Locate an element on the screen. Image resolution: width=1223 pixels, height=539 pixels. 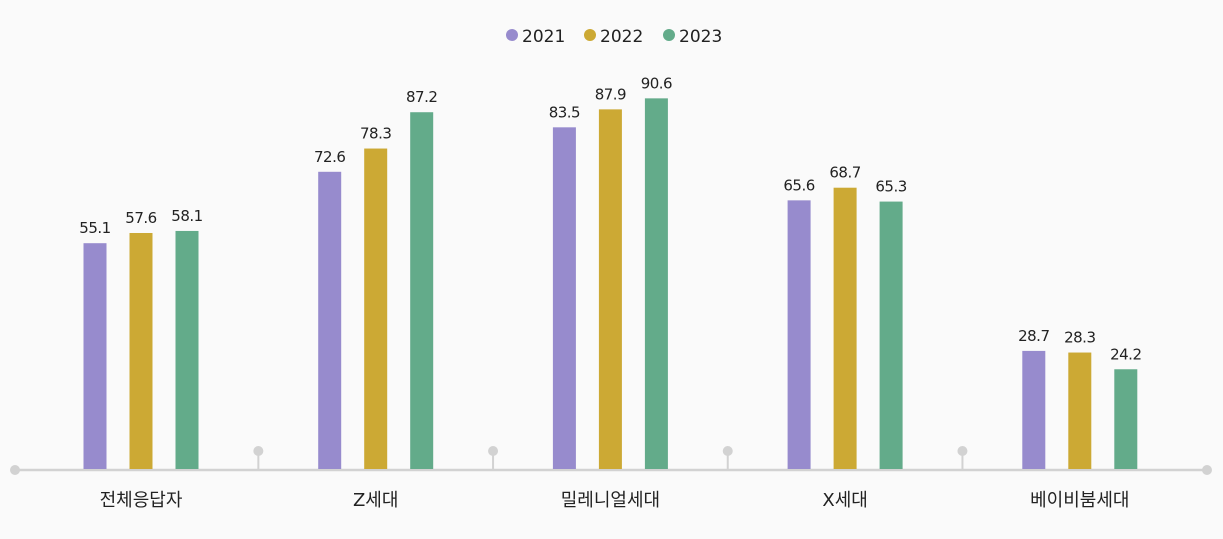
category-label: 밀레니얼세대 is located at coordinates (610, 500).